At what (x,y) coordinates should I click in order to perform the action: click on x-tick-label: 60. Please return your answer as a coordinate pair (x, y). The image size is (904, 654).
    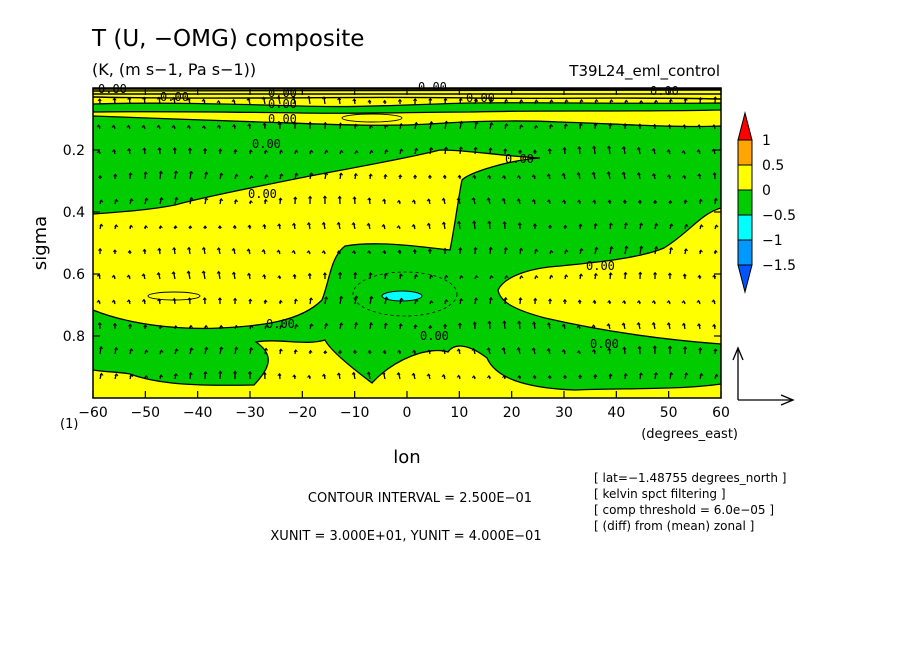
    Looking at the image, I should click on (721, 413).